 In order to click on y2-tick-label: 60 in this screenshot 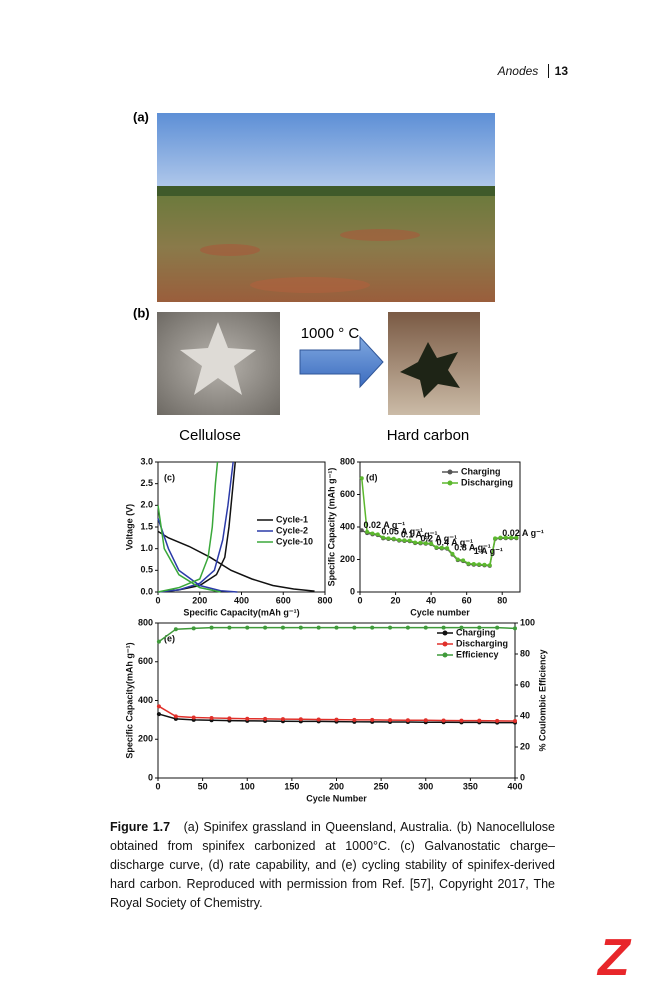, I will do `click(525, 684)`.